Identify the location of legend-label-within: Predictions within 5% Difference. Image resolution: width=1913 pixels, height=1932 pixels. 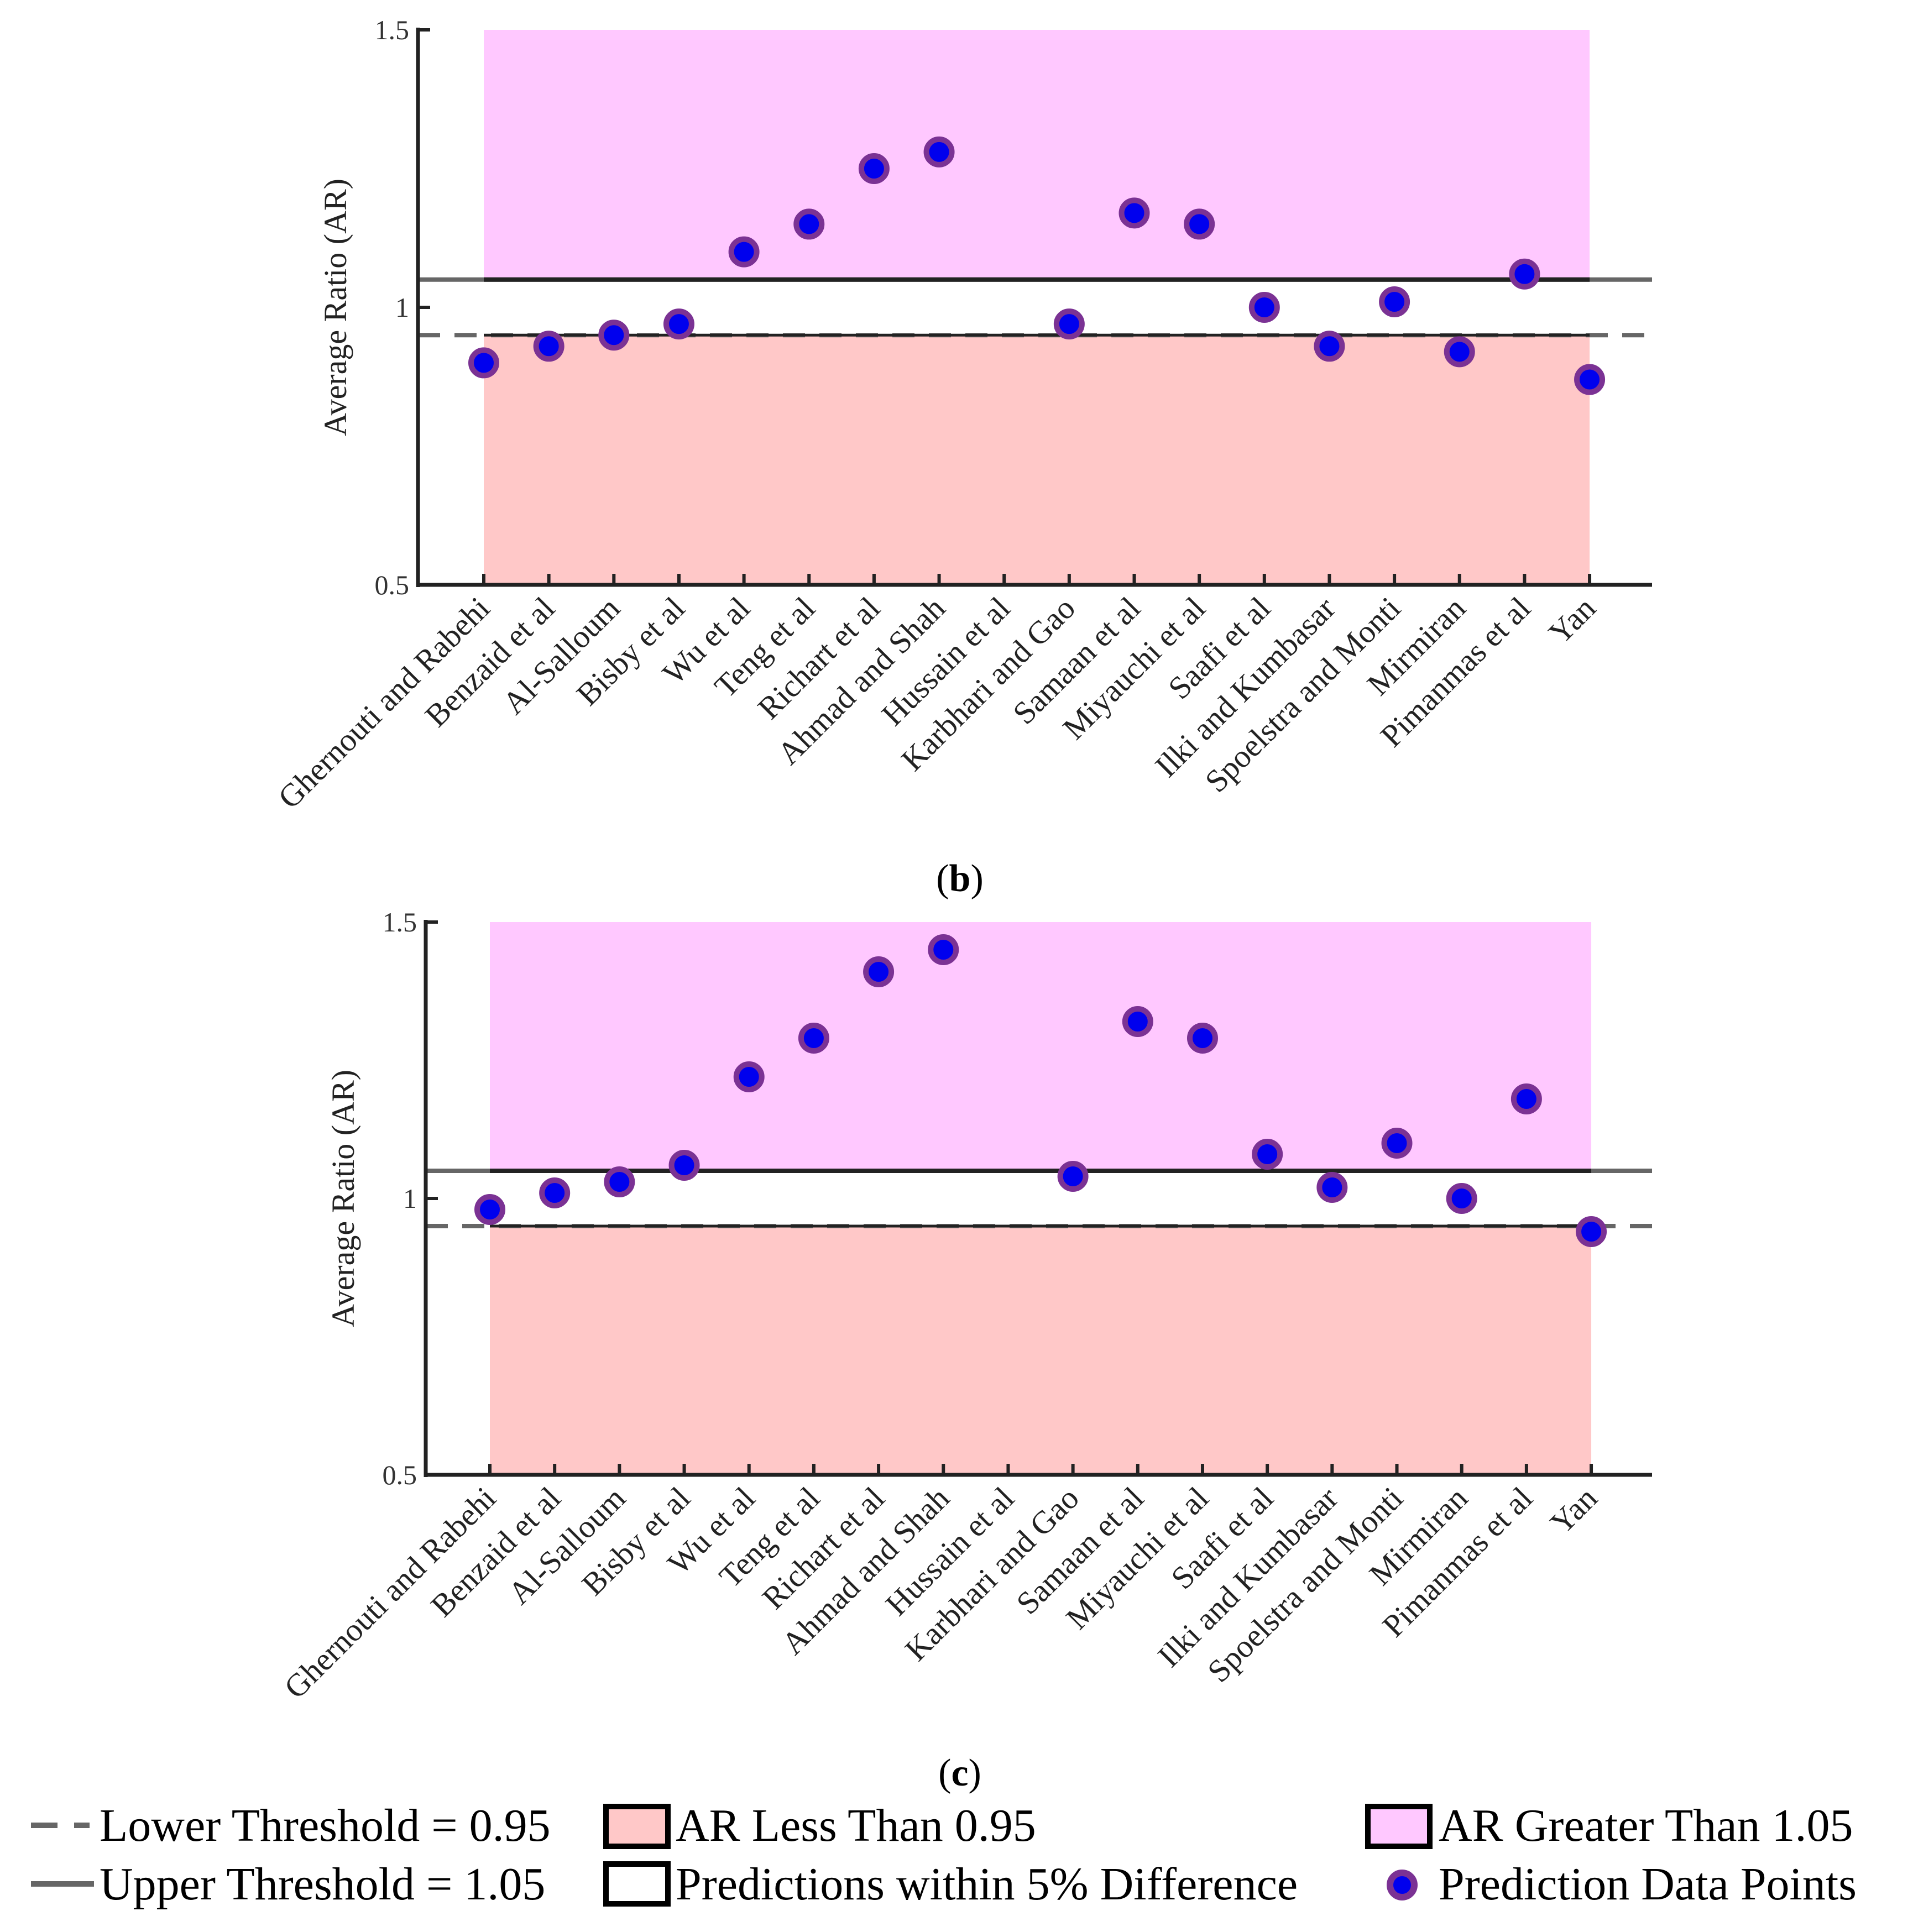
(987, 1884).